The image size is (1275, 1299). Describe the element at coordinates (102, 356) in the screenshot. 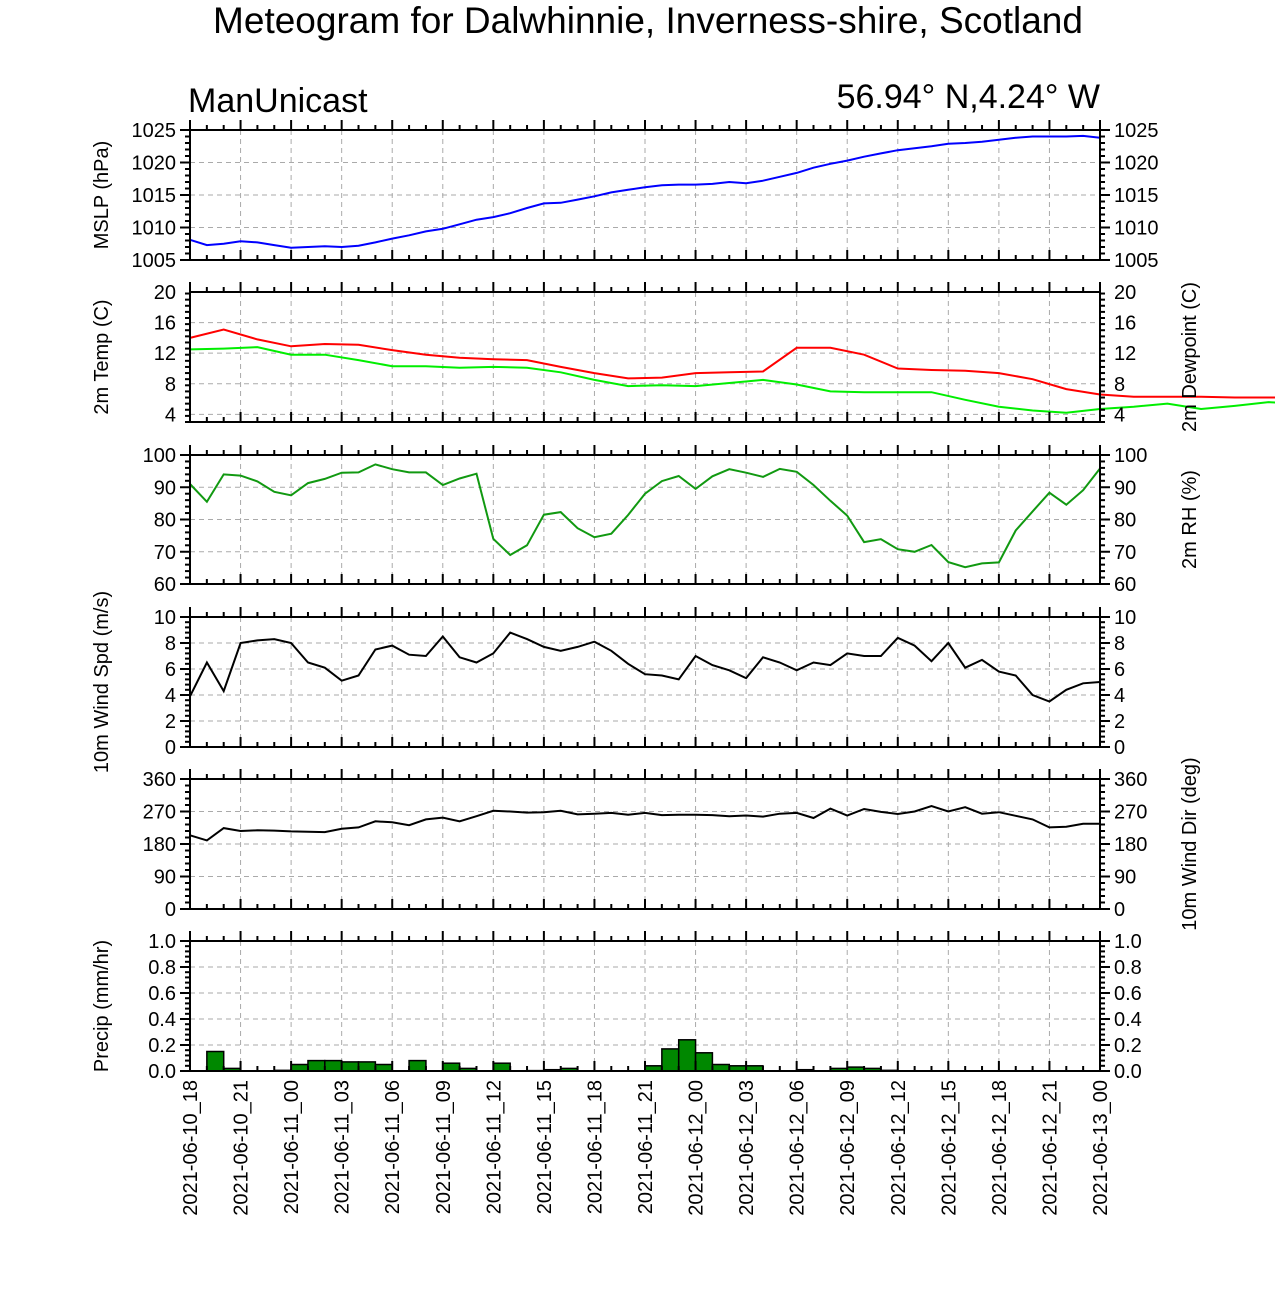

I see `temperature-ylabel-left: 2m Temp (C)` at that location.